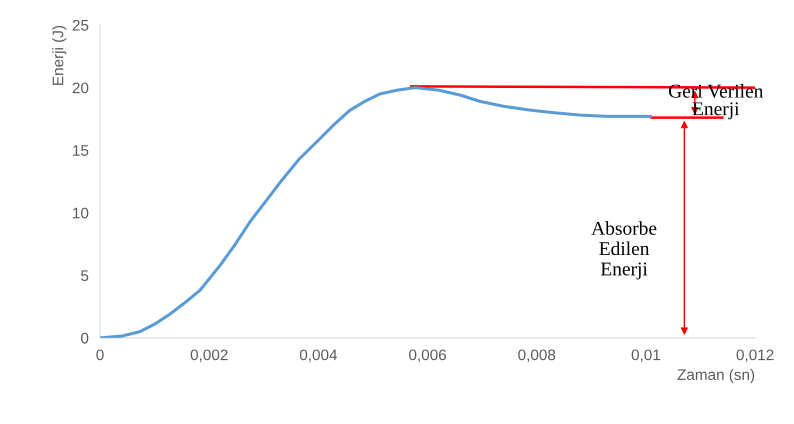  I want to click on y-tick-label: 0, so click(84, 338).